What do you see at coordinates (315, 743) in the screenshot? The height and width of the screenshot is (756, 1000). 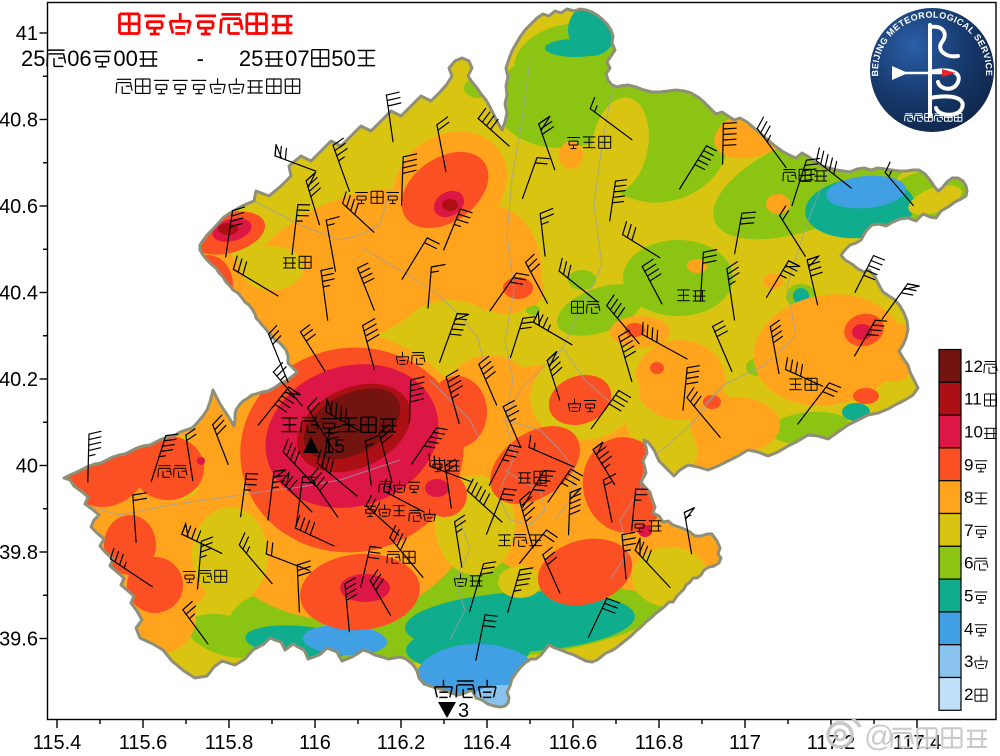 I see `svg-text: 116` at bounding box center [315, 743].